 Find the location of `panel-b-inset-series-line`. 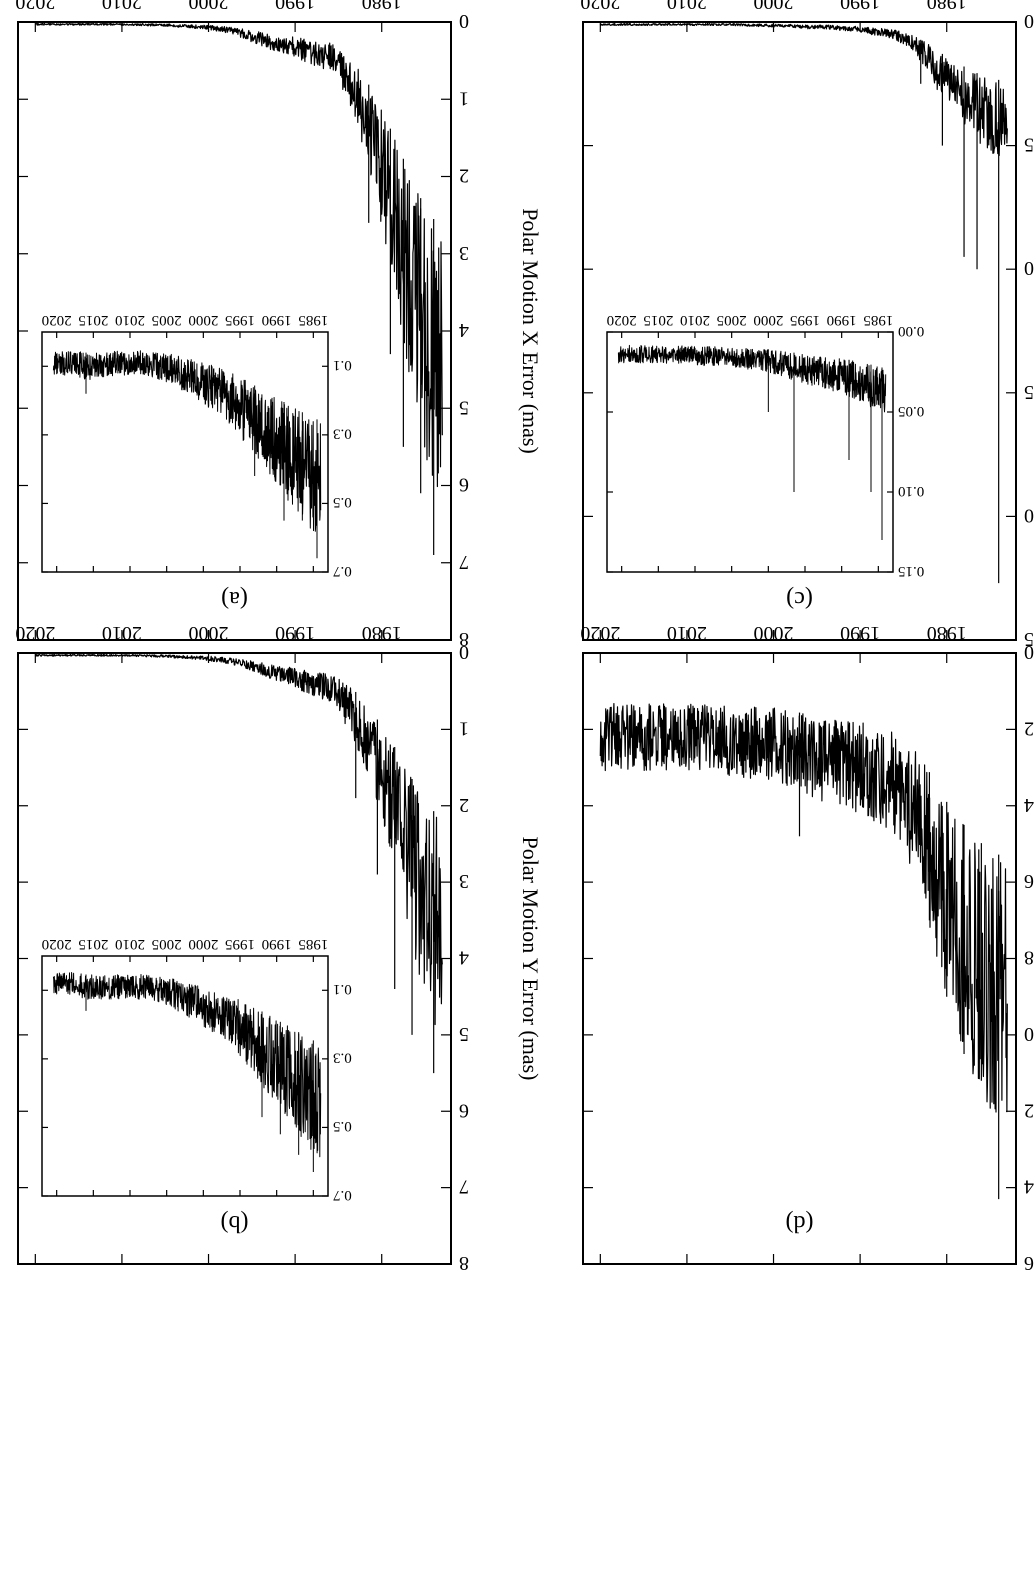

panel-b-inset-series-line is located at coordinates (187, 1065).